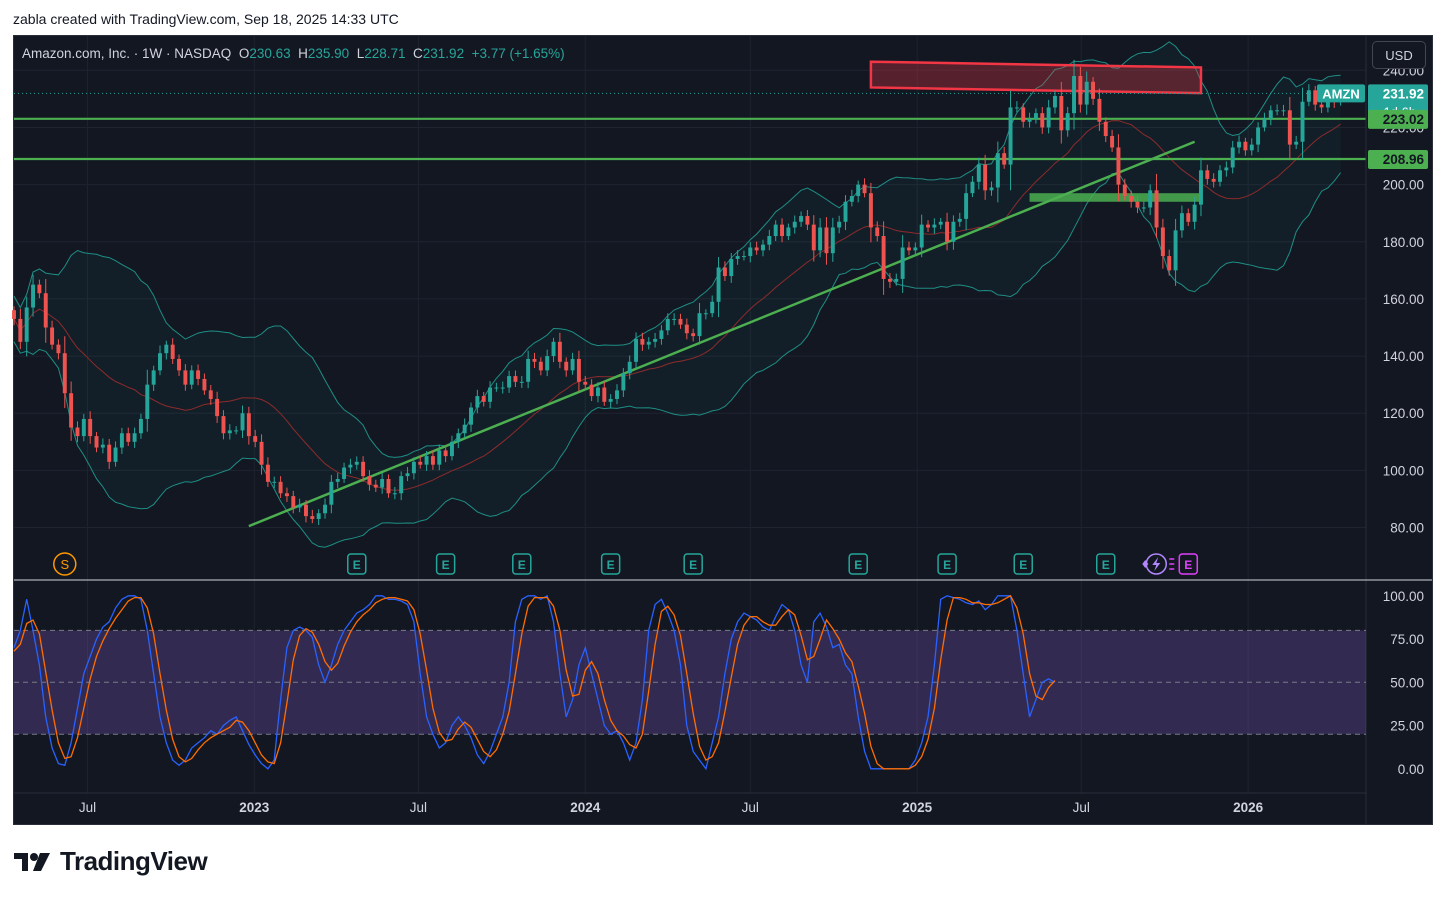 The width and height of the screenshot is (1446, 900). Describe the element at coordinates (443, 53) in the screenshot. I see `close-value: 231.92` at that location.